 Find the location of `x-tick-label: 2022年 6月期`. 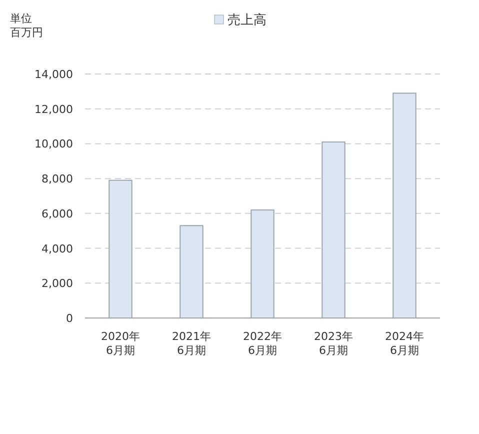

x-tick-label: 2022年 6月期 is located at coordinates (262, 343).